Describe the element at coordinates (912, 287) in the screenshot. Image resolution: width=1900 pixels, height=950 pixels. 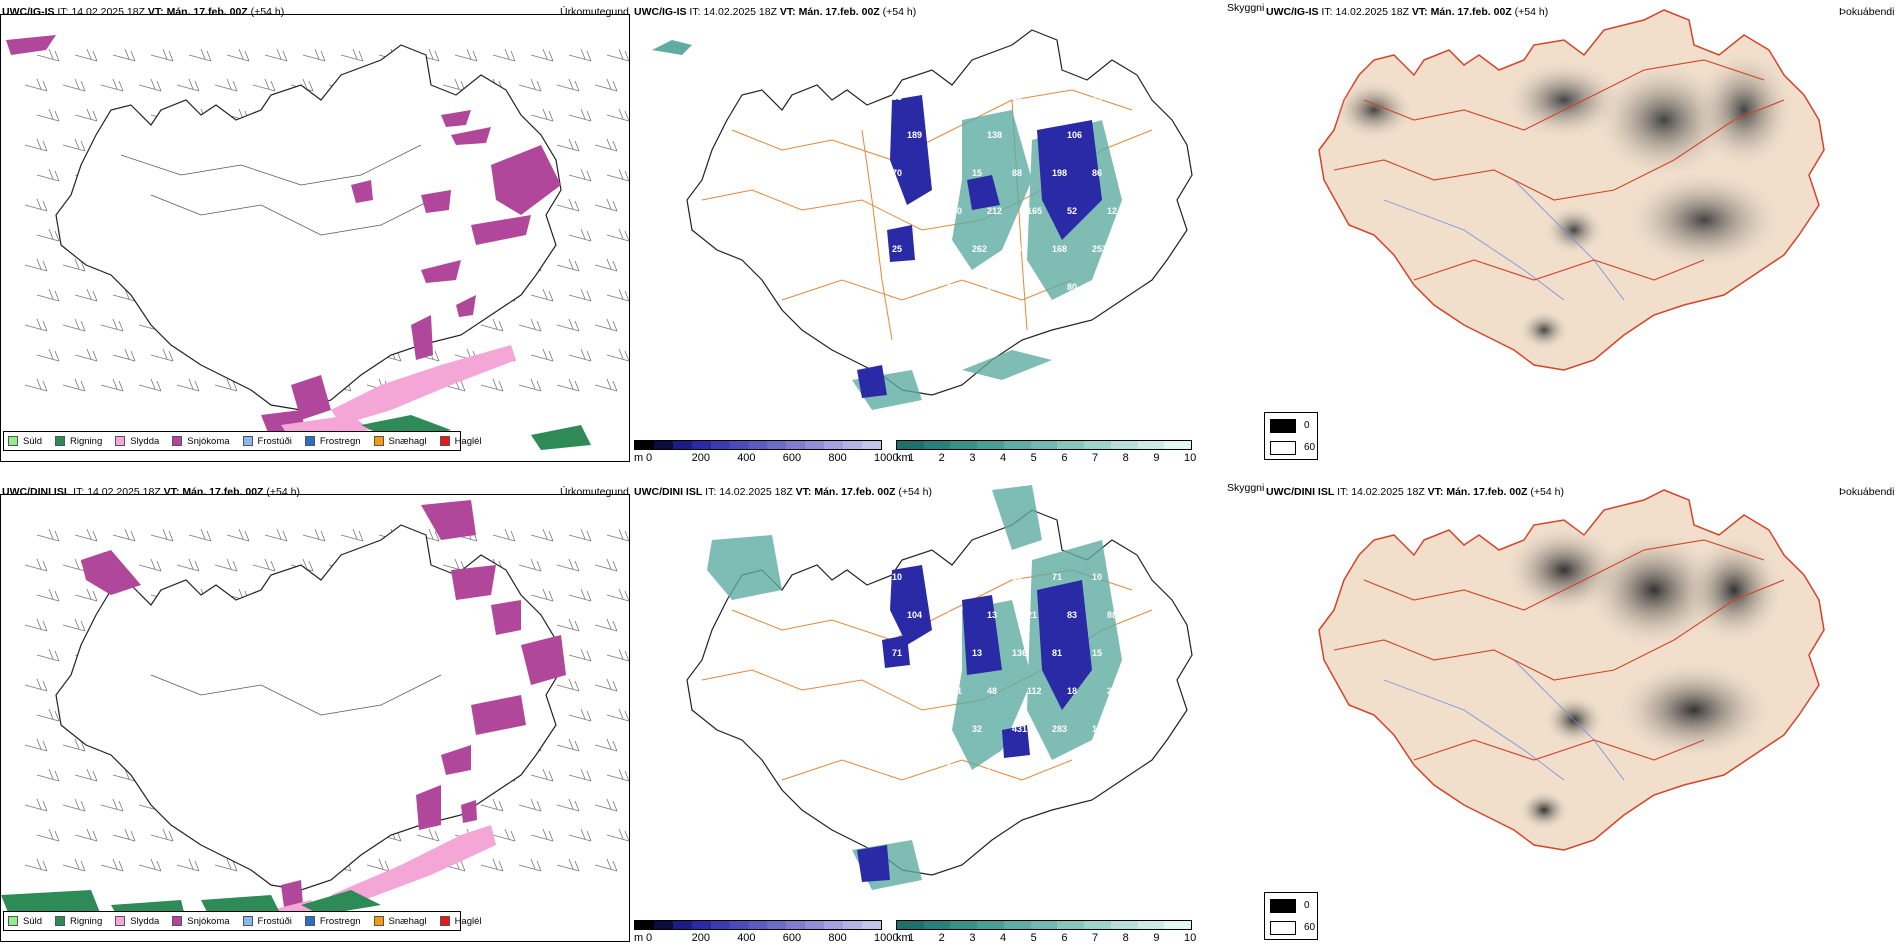
I see `ceiling-value: 43` at that location.